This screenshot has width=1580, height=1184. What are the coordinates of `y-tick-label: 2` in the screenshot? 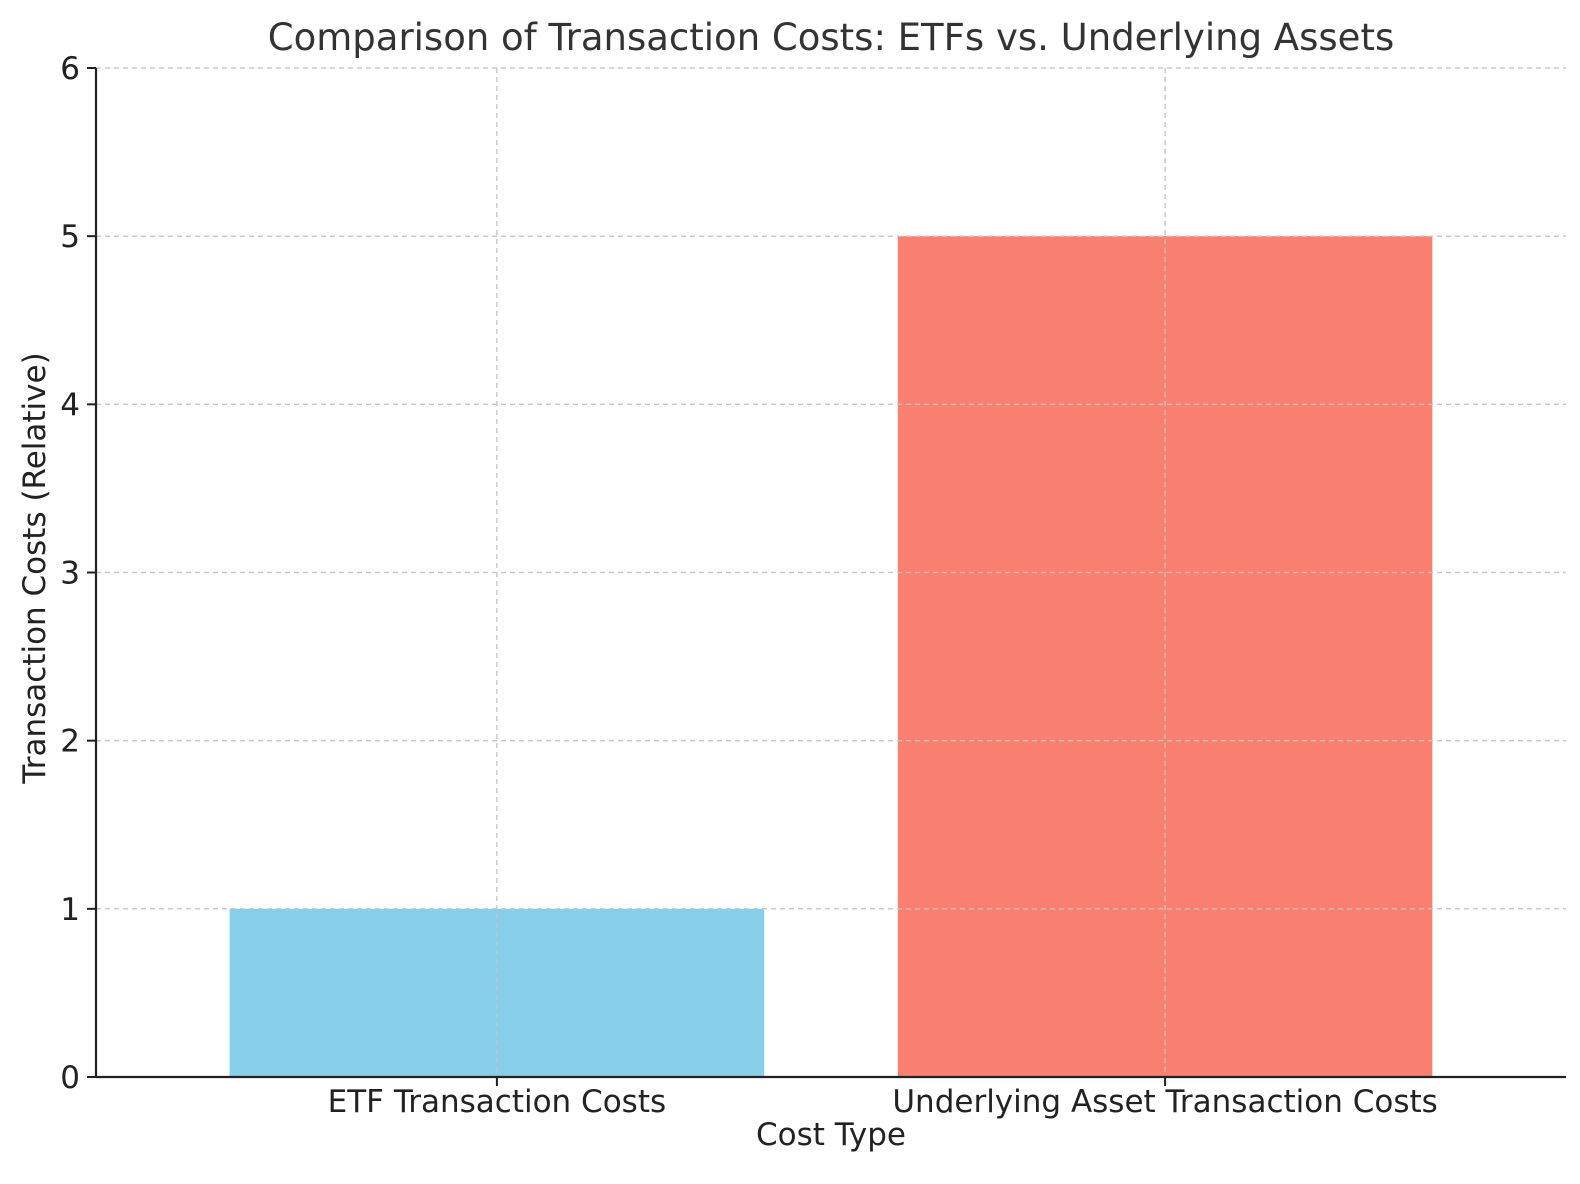 It's located at (70, 742).